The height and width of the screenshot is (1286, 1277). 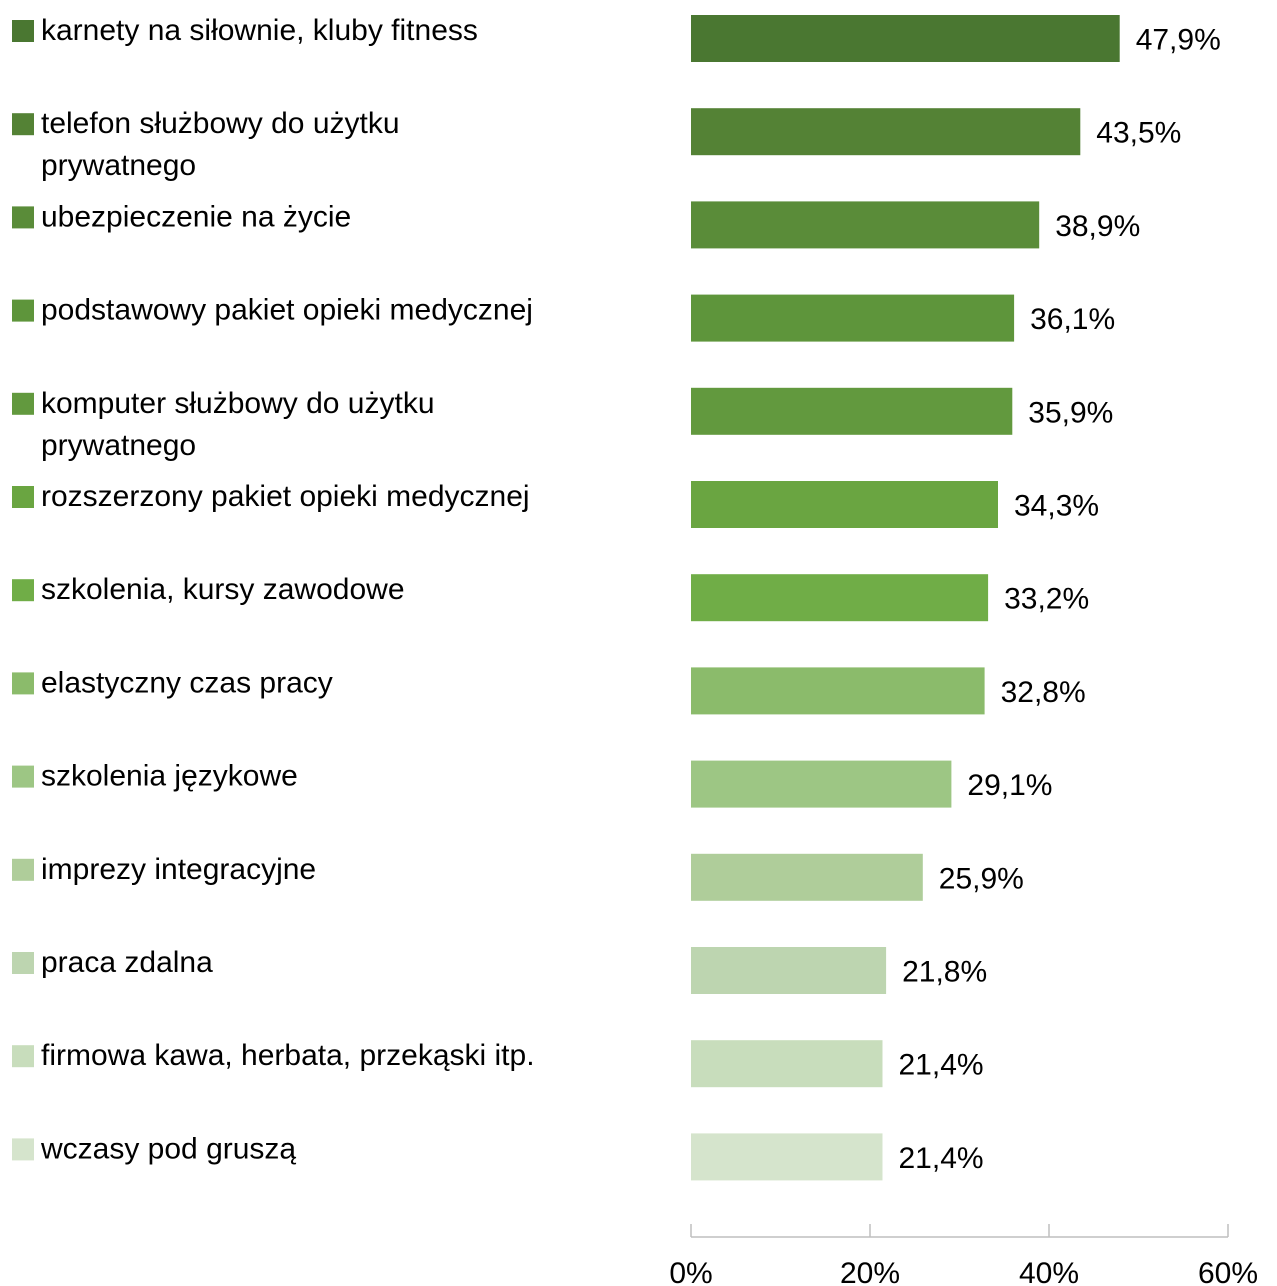 What do you see at coordinates (1056, 506) in the screenshot?
I see `data-label: 34,3%` at bounding box center [1056, 506].